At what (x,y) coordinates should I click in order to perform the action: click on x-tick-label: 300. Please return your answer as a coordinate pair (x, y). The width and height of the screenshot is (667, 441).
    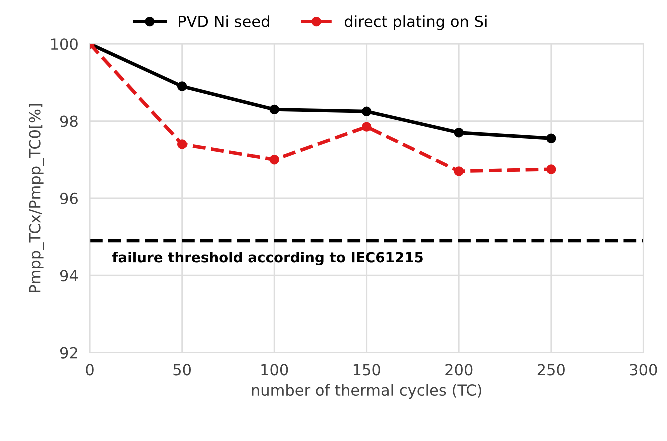
    Looking at the image, I should click on (644, 370).